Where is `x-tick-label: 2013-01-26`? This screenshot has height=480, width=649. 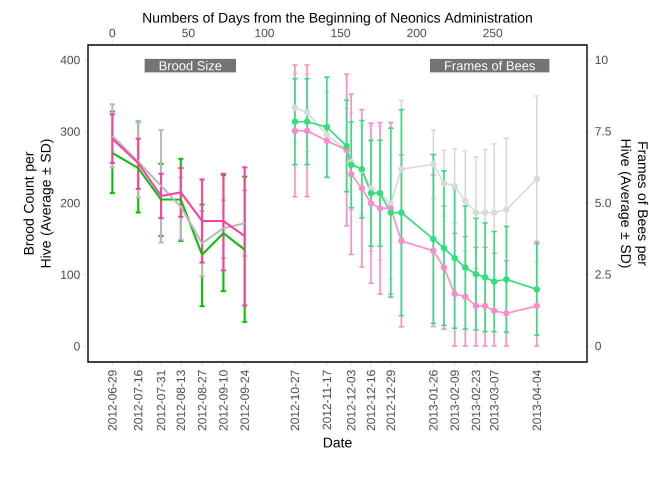
x-tick-label: 2013-01-26 is located at coordinates (433, 400).